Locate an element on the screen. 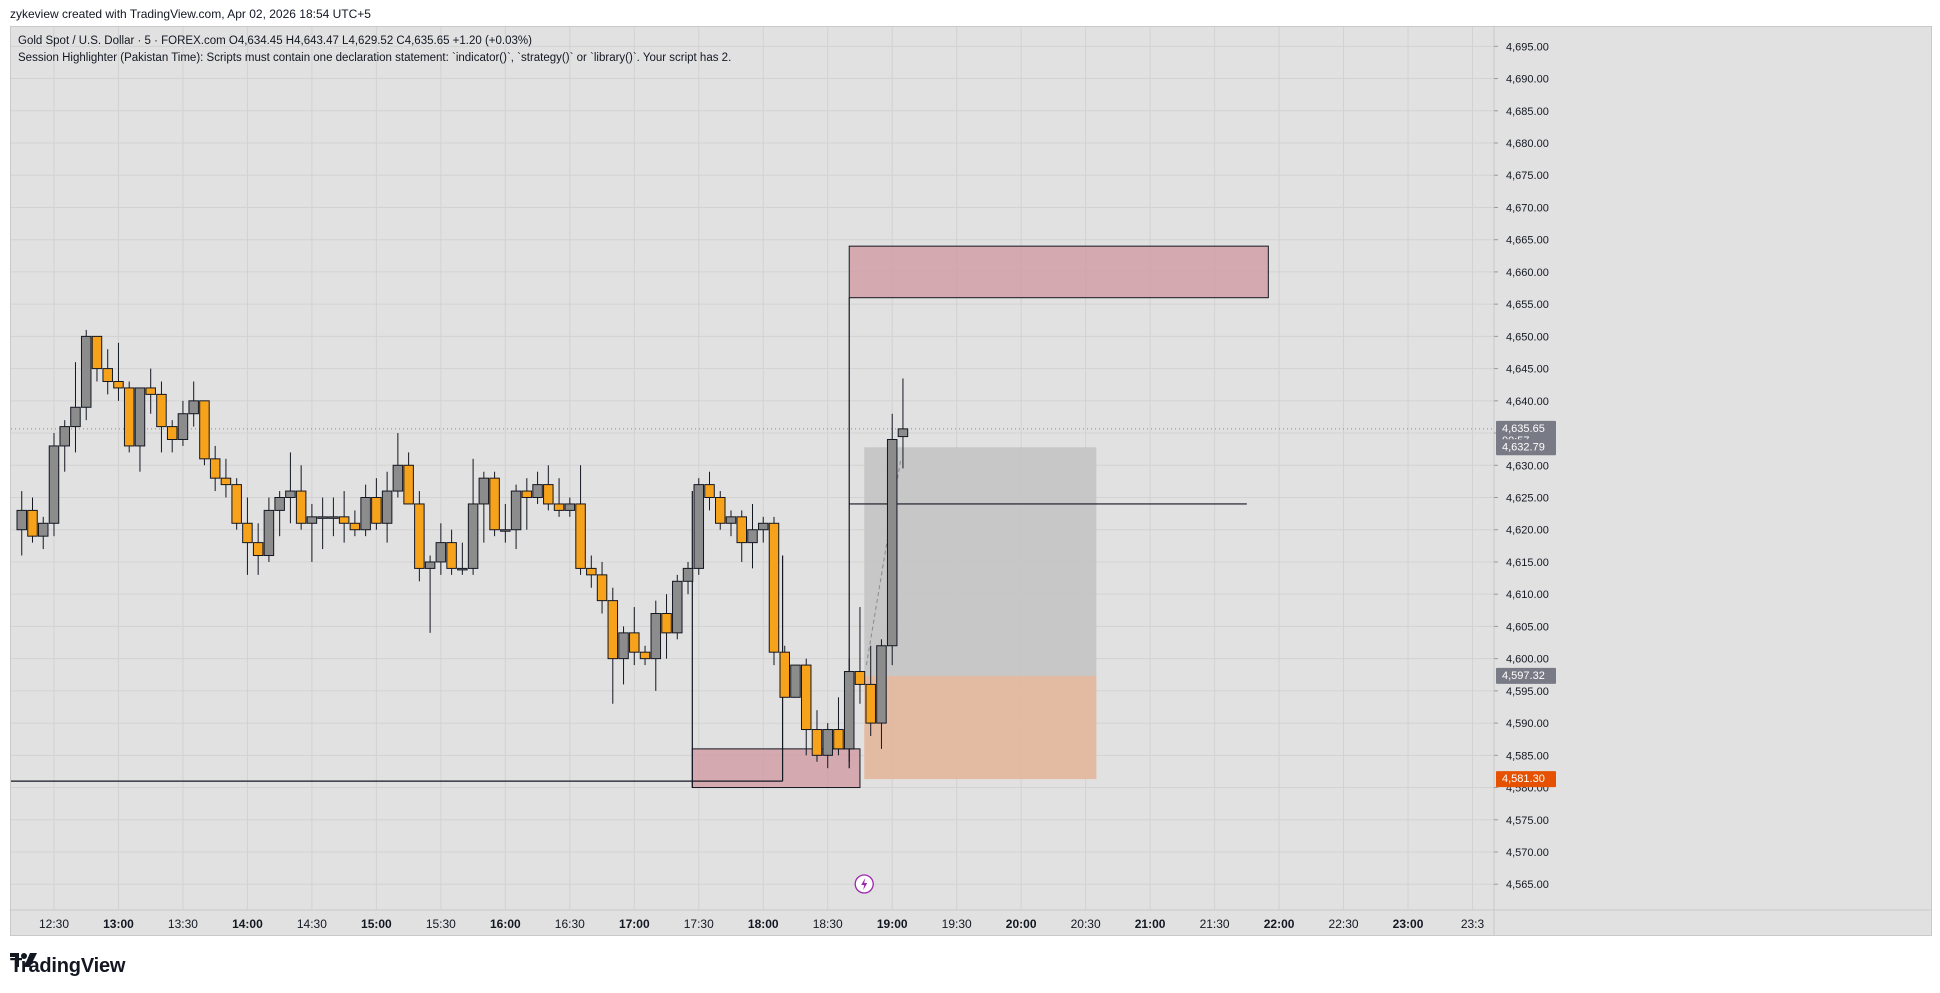 The width and height of the screenshot is (1940, 993). tradingview-footer: TradingView is located at coordinates (67, 966).